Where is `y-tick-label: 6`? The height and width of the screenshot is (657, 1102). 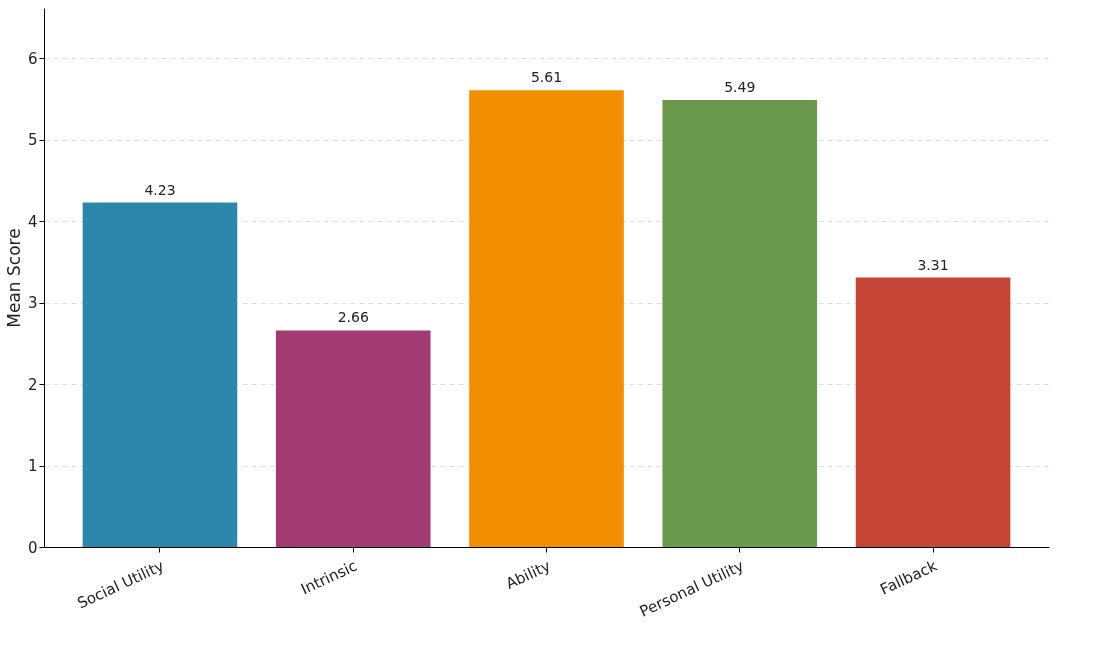
y-tick-label: 6 is located at coordinates (32, 58).